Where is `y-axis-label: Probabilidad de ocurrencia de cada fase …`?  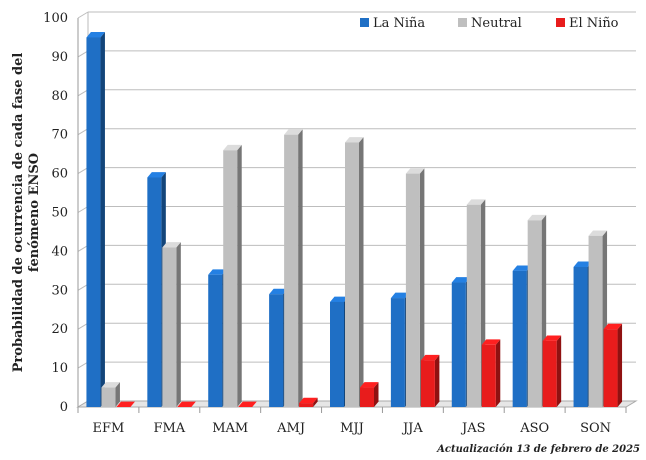 y-axis-label: Probabilidad de ocurrencia de cada fase … is located at coordinates (26, 213).